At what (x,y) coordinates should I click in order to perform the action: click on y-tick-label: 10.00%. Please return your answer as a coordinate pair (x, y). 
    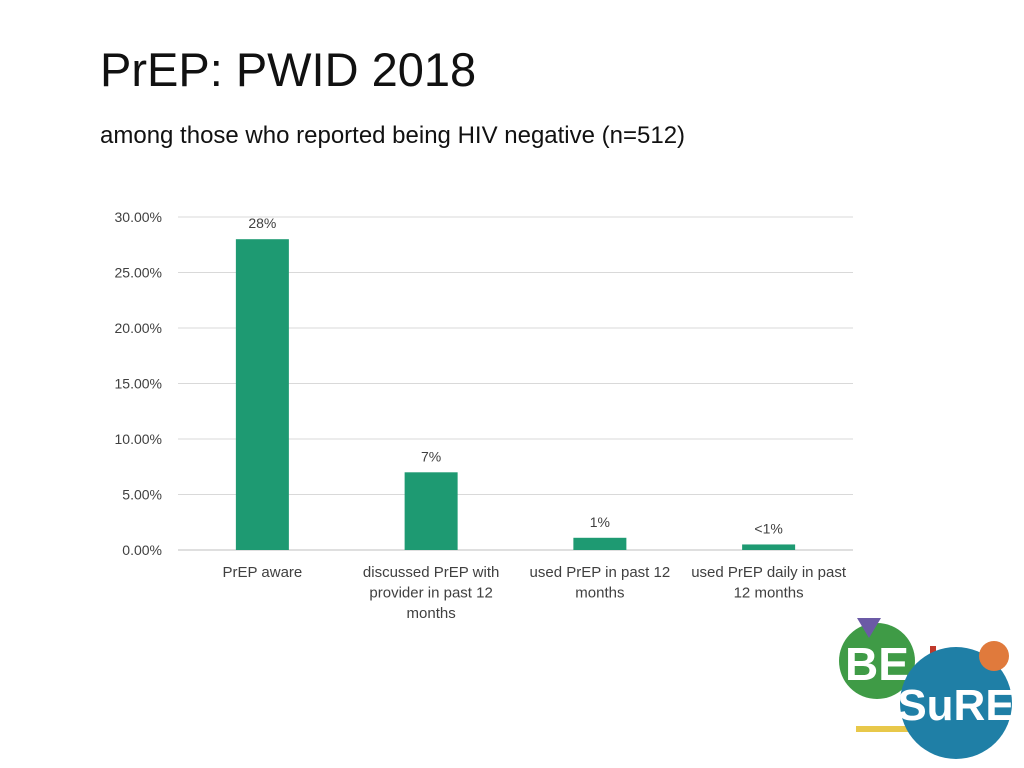
    Looking at the image, I should click on (138, 439).